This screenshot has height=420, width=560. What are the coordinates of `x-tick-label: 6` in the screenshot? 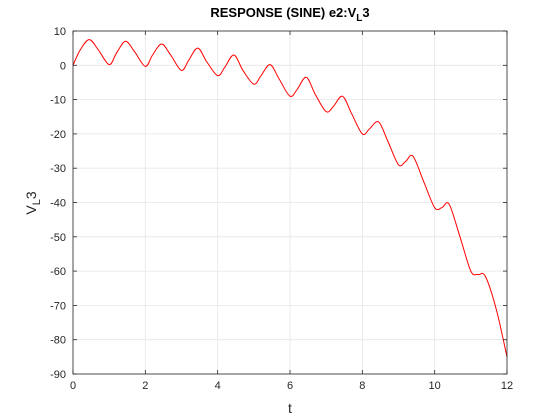 It's located at (290, 386).